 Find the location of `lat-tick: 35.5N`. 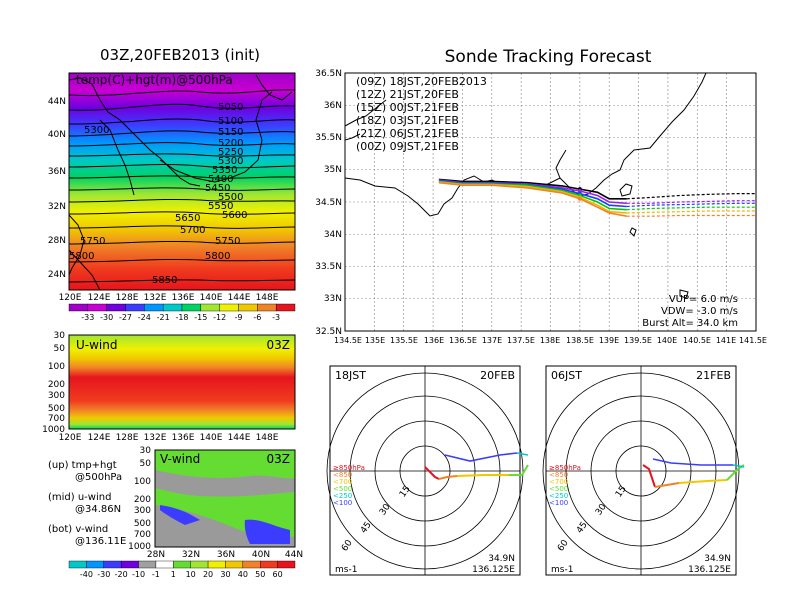

lat-tick: 35.5N is located at coordinates (328, 138).